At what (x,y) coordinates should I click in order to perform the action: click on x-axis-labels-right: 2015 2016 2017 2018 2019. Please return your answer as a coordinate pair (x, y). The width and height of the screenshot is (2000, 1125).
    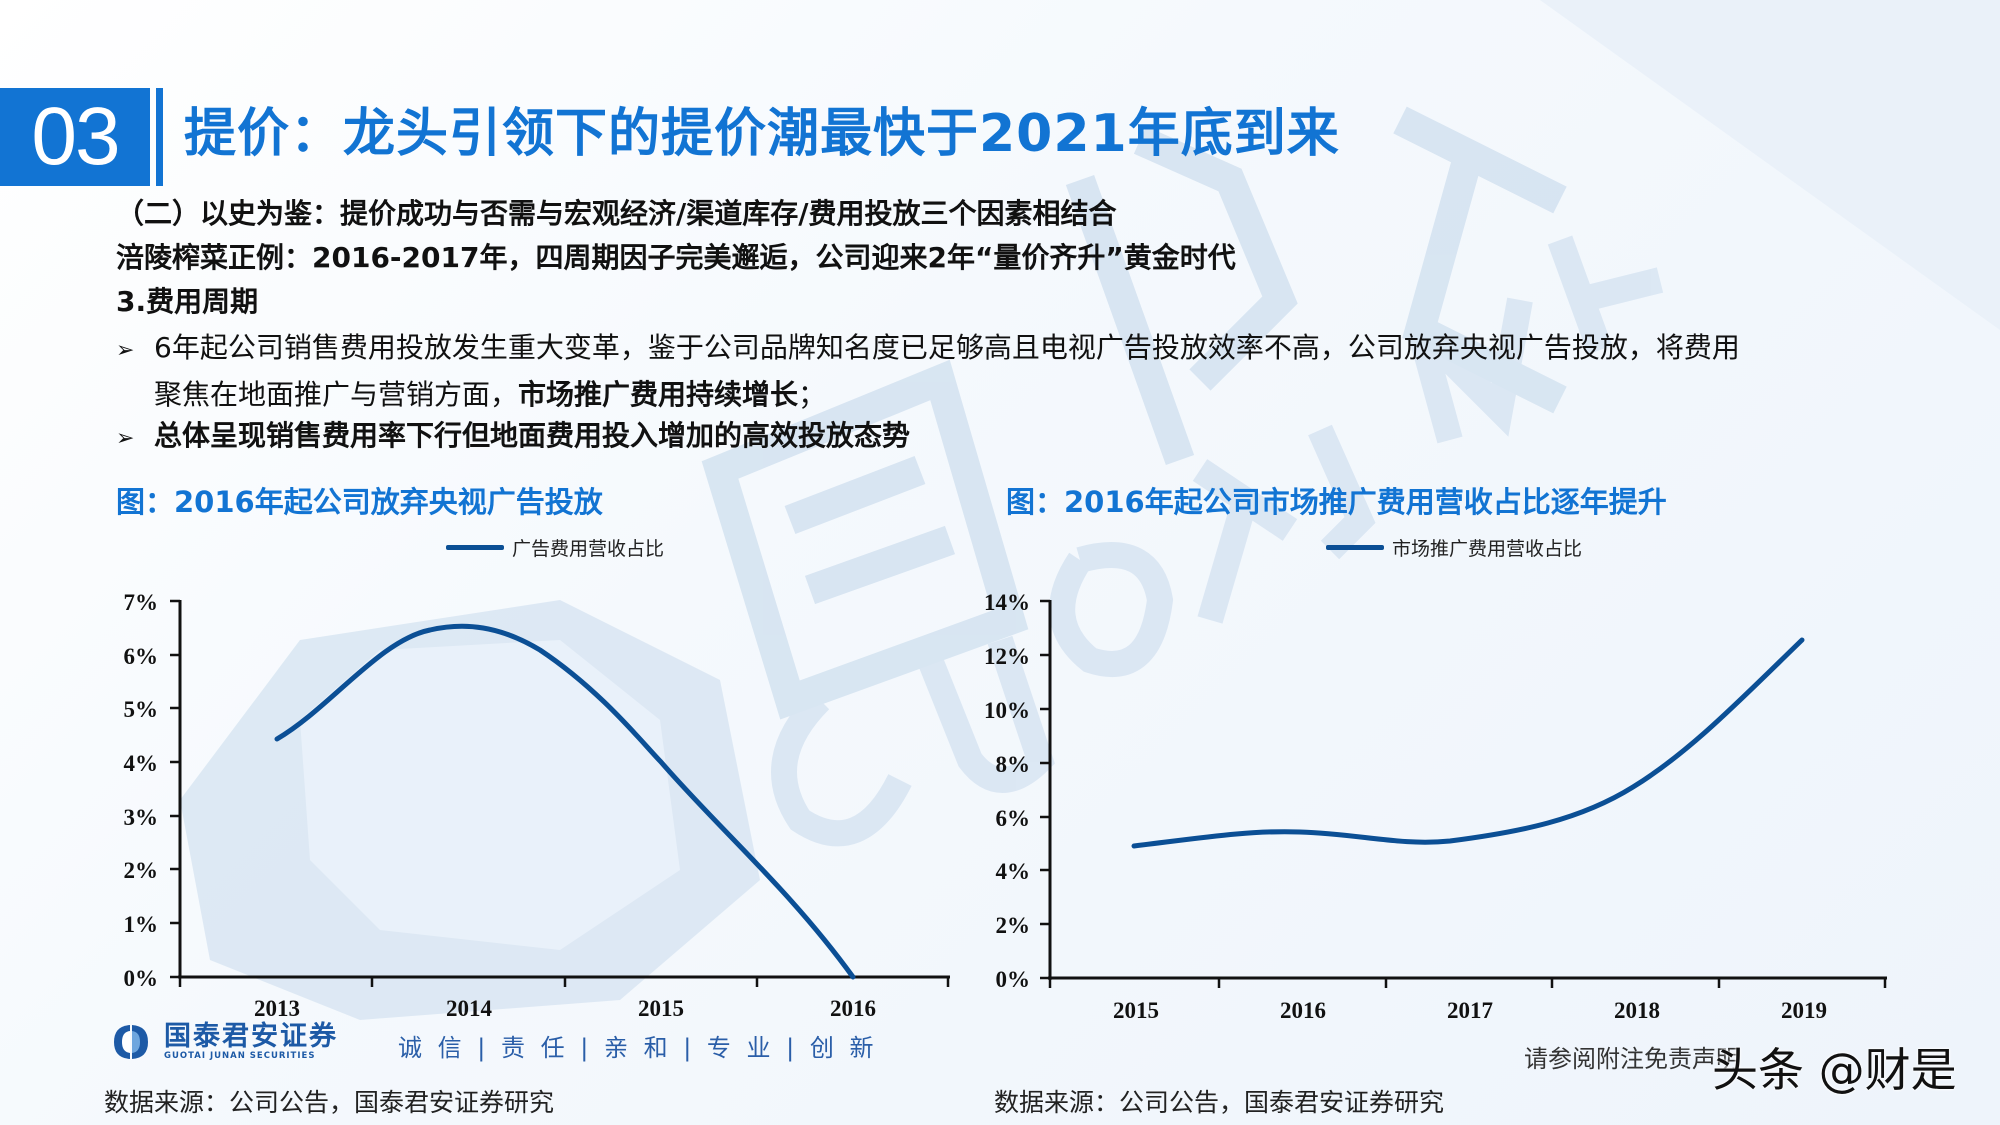
    Looking at the image, I should click on (1470, 1009).